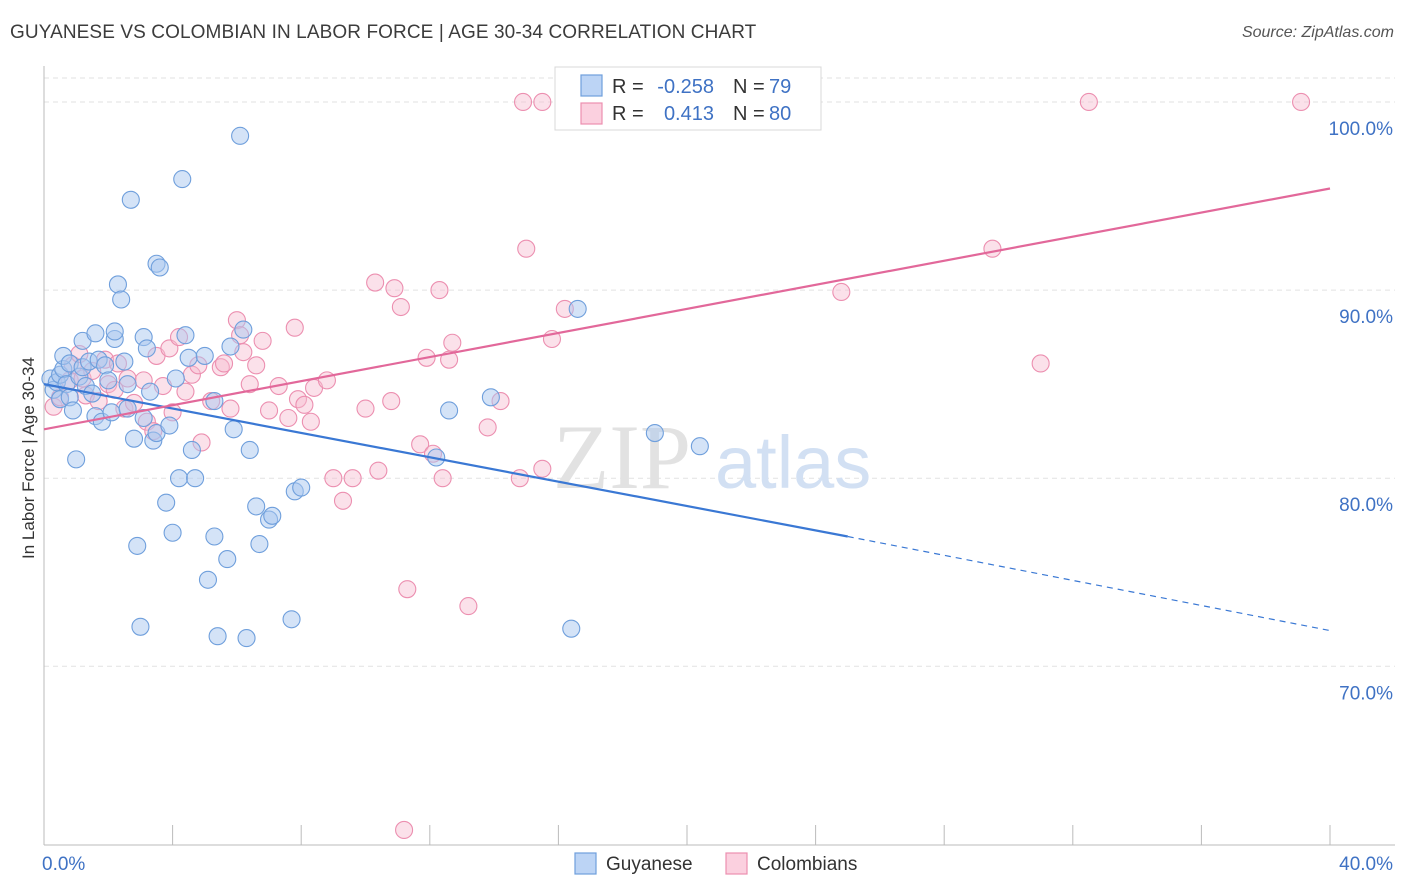 Image resolution: width=1406 pixels, height=892 pixels. What do you see at coordinates (1366, 505) in the screenshot?
I see `y-tick-label: 80.0%` at bounding box center [1366, 505].